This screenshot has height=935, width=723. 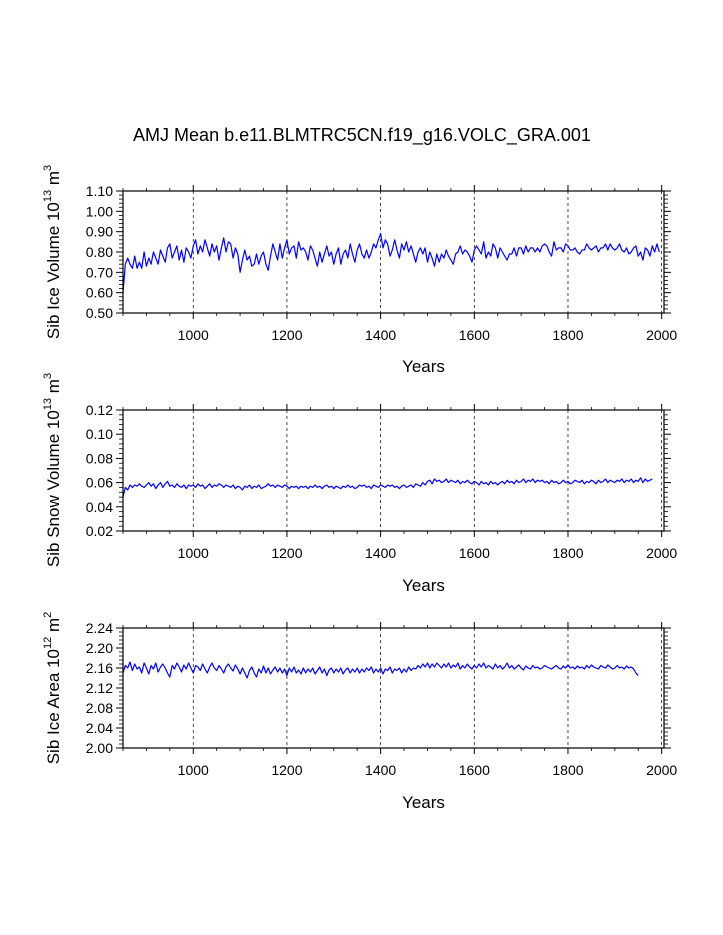 I want to click on y-tick-label: 2.20, so click(x=99, y=648).